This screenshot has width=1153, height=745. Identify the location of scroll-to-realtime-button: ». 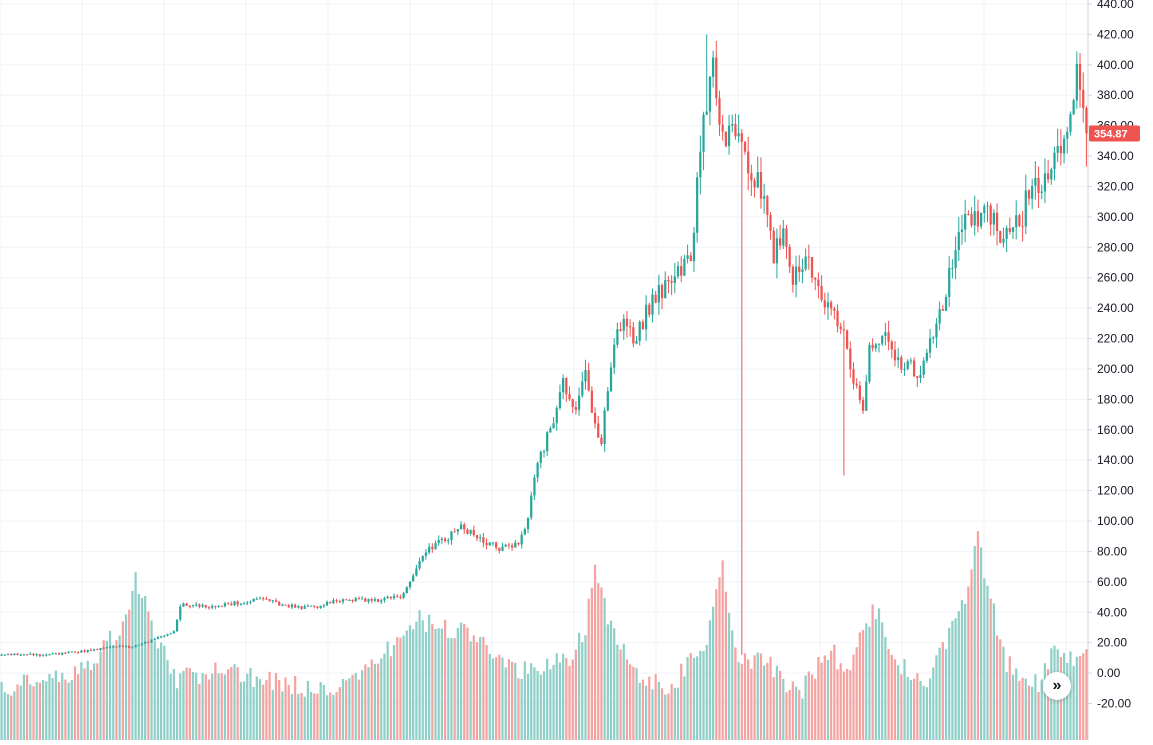
(1057, 686).